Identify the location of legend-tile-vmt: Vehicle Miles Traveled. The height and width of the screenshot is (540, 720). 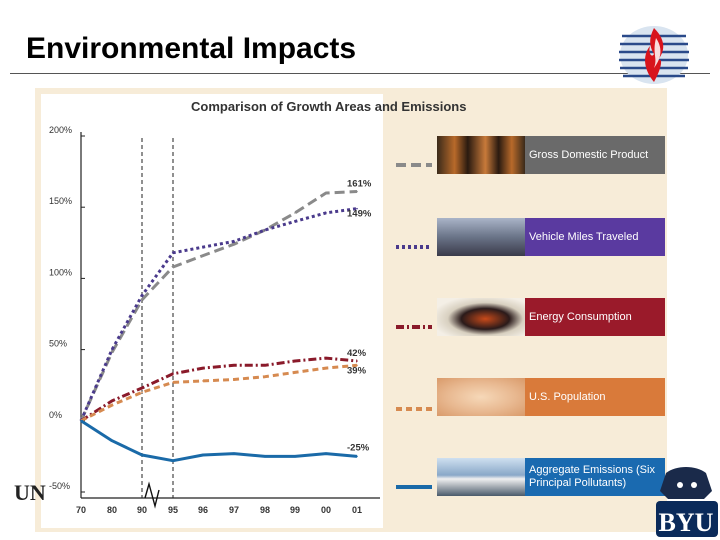
(551, 237).